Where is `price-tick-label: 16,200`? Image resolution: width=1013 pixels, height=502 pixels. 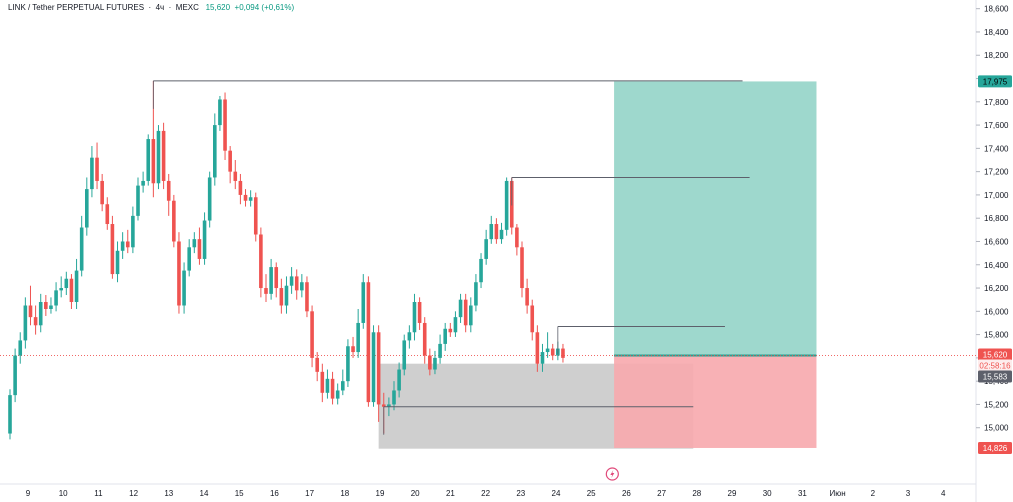
price-tick-label: 16,200 is located at coordinates (996, 288).